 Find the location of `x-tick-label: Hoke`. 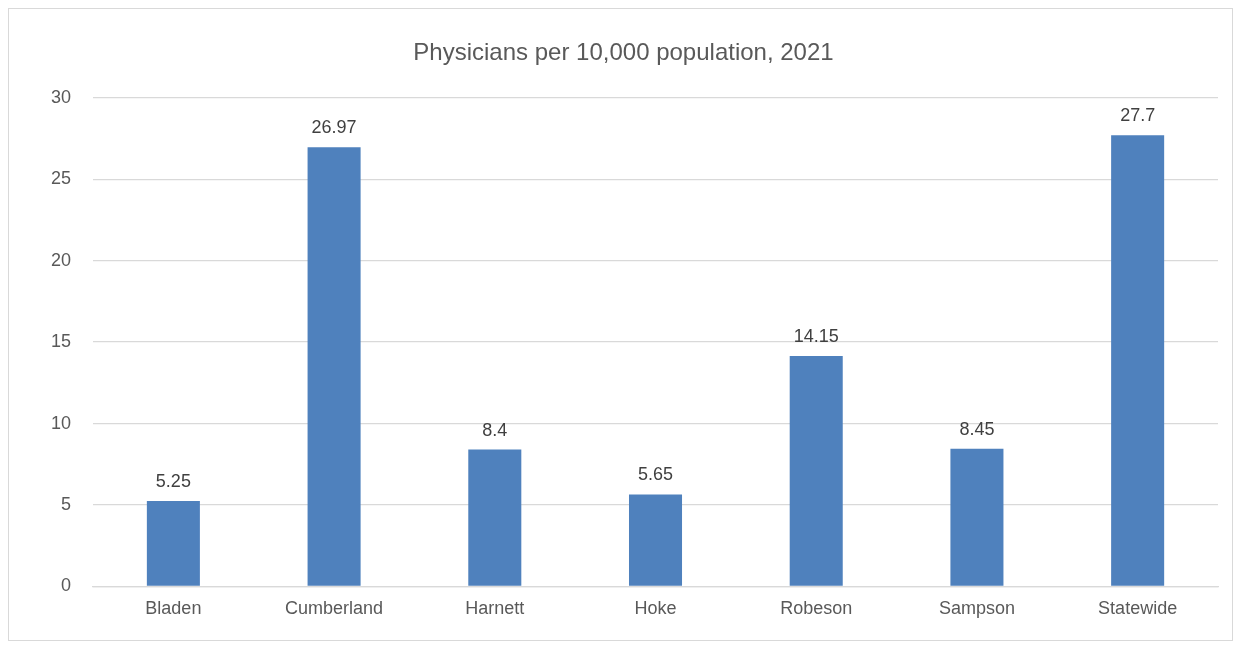

x-tick-label: Hoke is located at coordinates (655, 608).